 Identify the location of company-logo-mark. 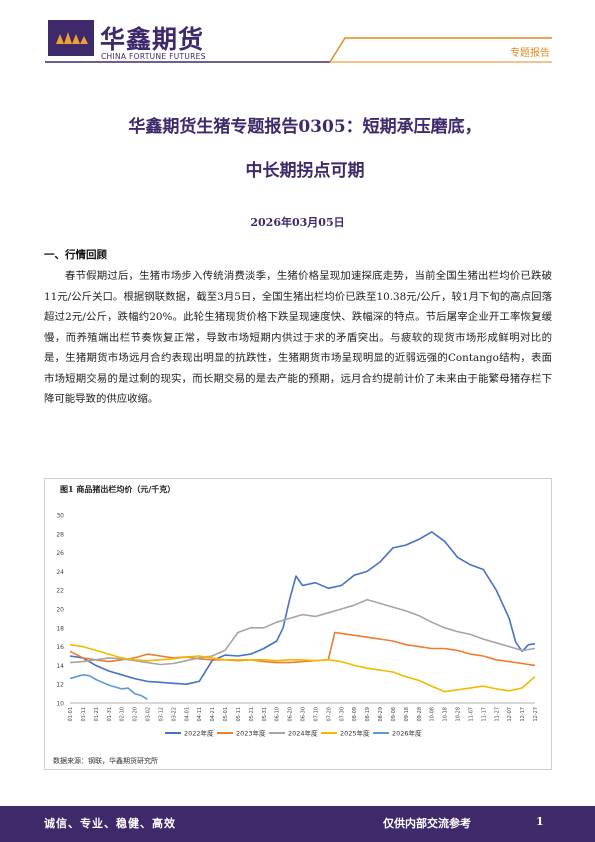
(71, 38).